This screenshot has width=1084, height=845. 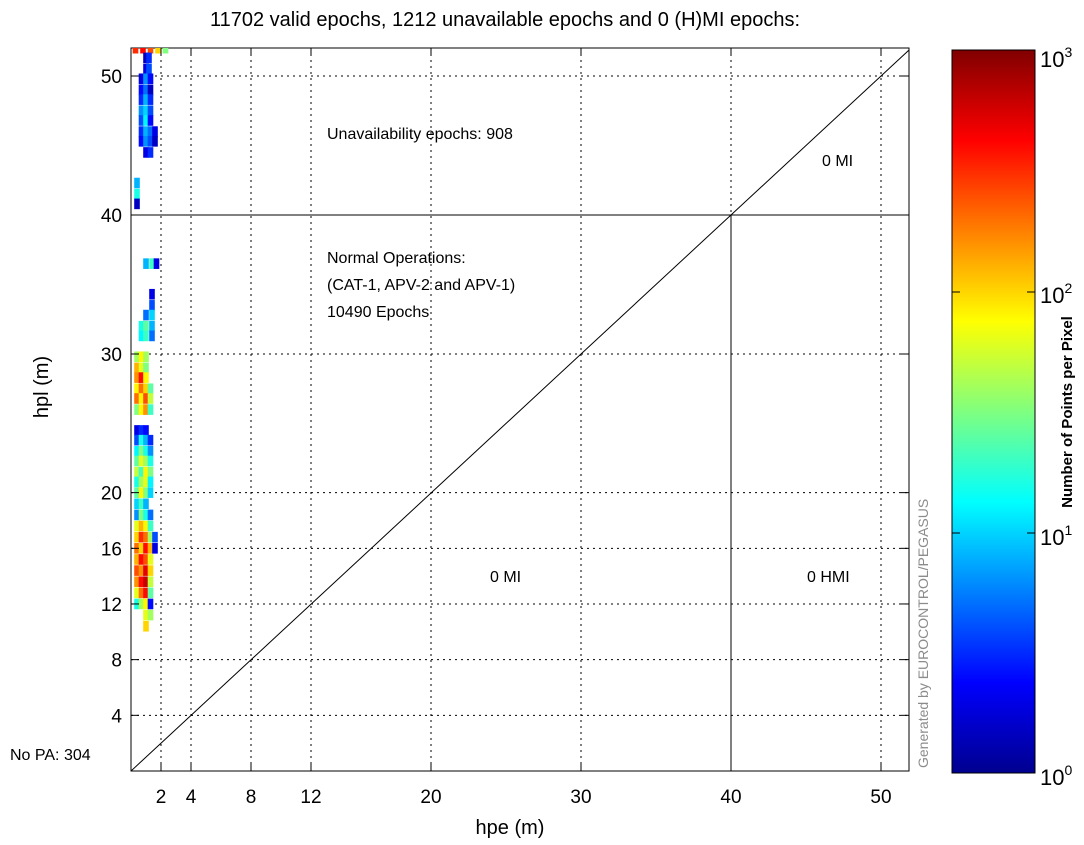 I want to click on y-tick-label: 30, so click(x=111, y=355).